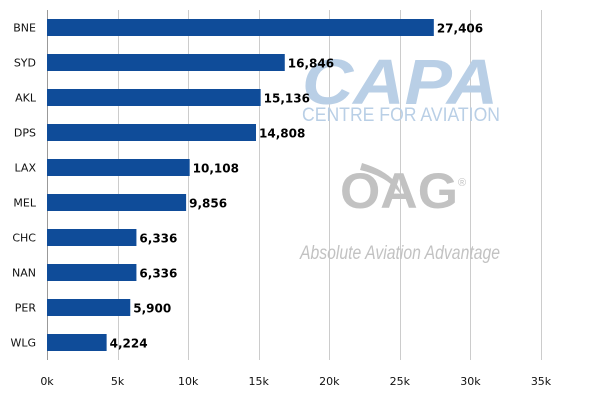 Image resolution: width=600 pixels, height=400 pixels. What do you see at coordinates (152, 132) in the screenshot?
I see `bar-dps` at bounding box center [152, 132].